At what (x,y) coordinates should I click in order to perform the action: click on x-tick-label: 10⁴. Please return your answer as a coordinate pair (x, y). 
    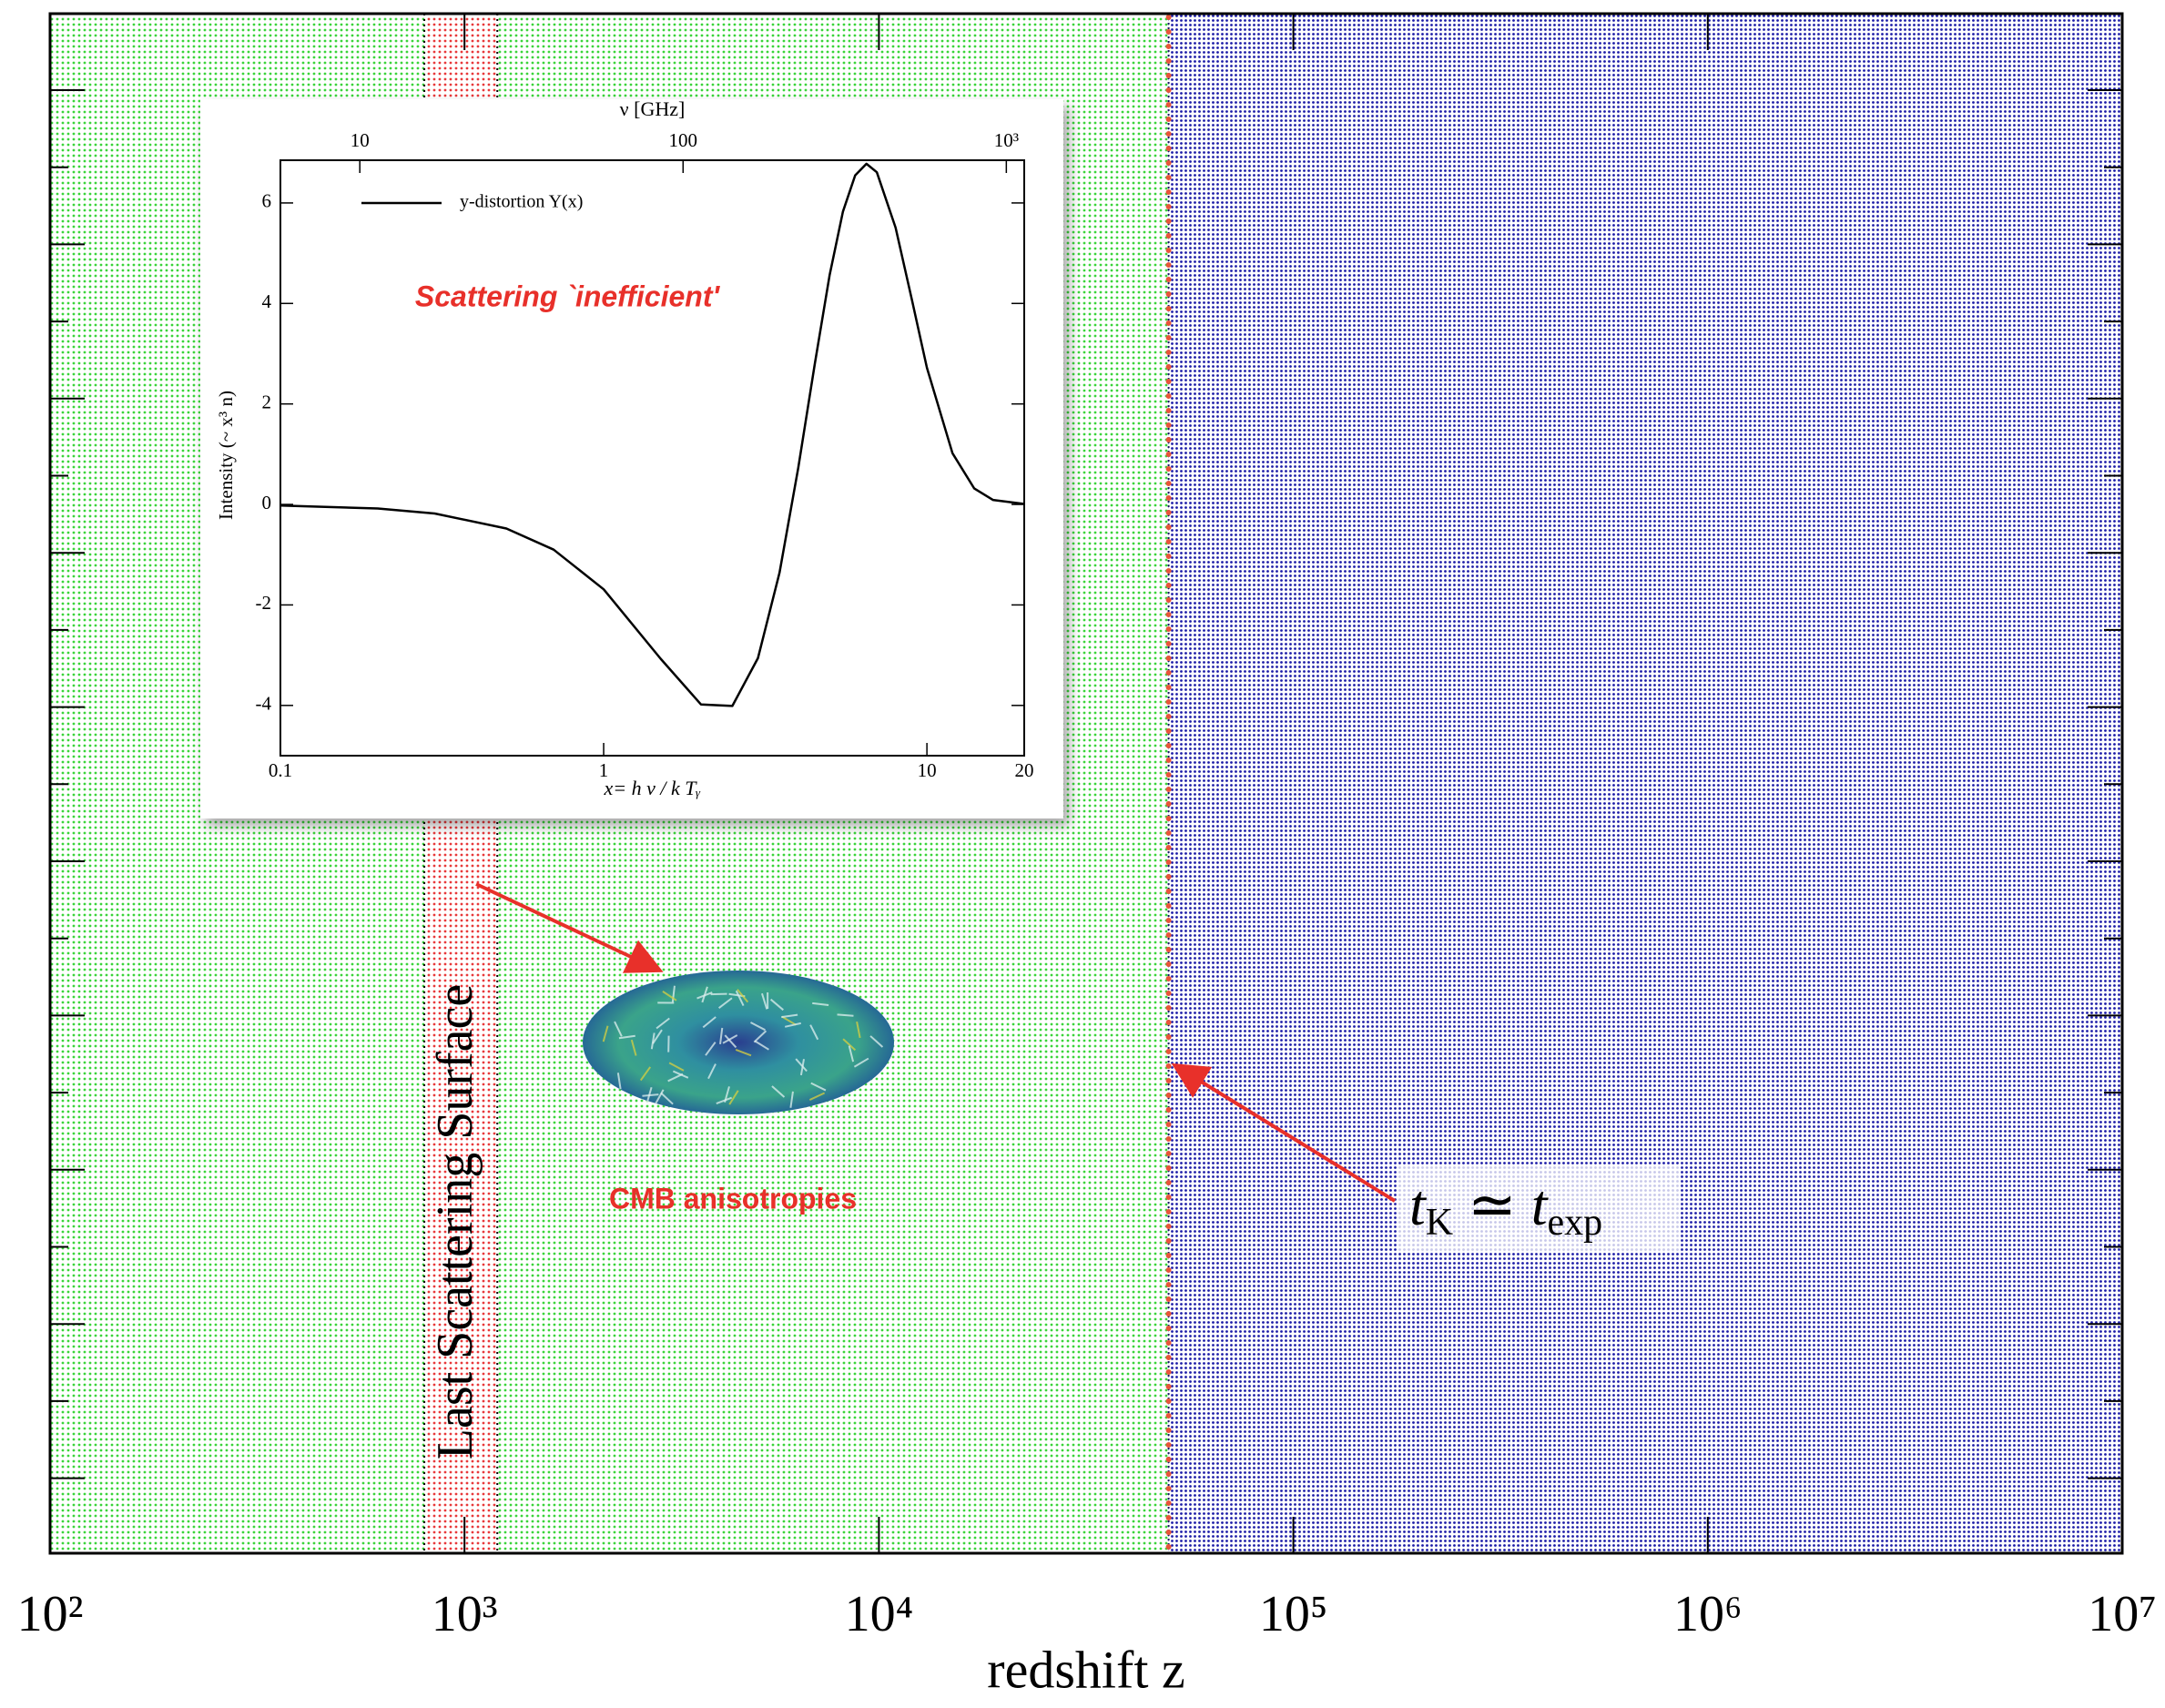
    Looking at the image, I should click on (879, 1614).